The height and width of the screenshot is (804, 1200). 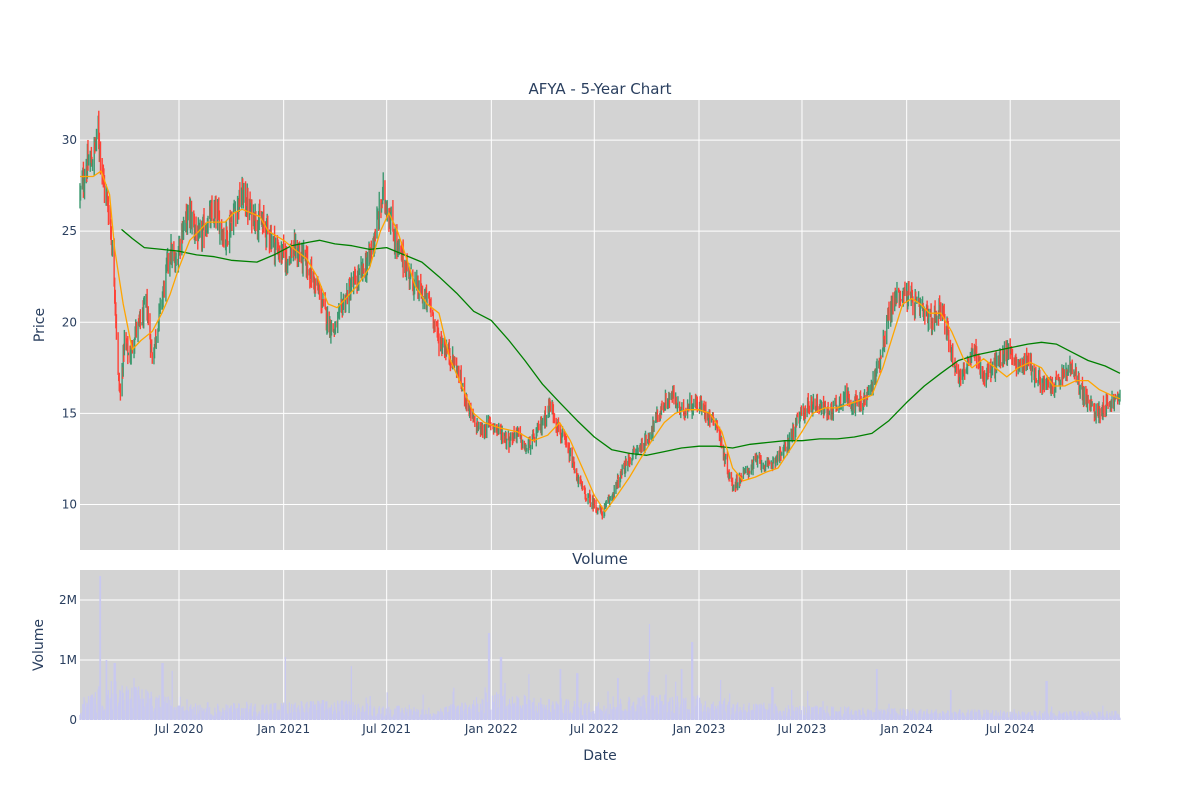 What do you see at coordinates (69, 413) in the screenshot?
I see `price-y-tick: 15` at bounding box center [69, 413].